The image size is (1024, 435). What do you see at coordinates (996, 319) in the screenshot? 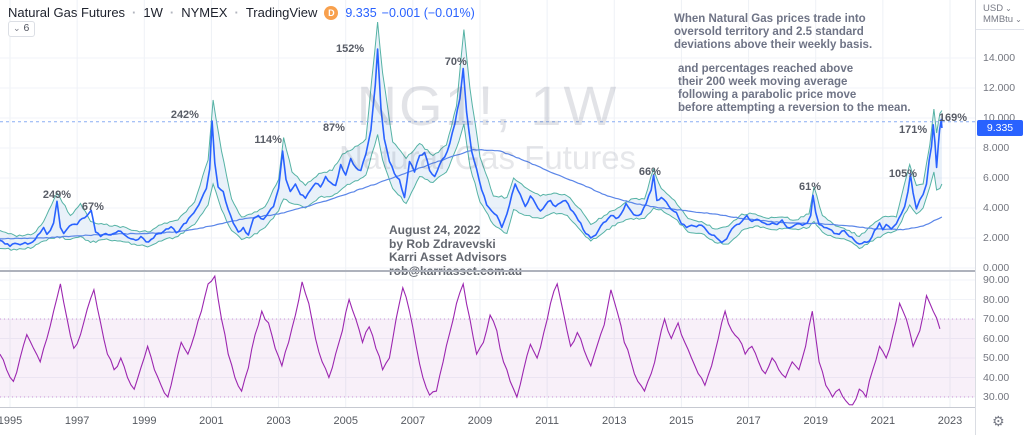
I see `rsi-axis-label: 70.00` at bounding box center [996, 319].